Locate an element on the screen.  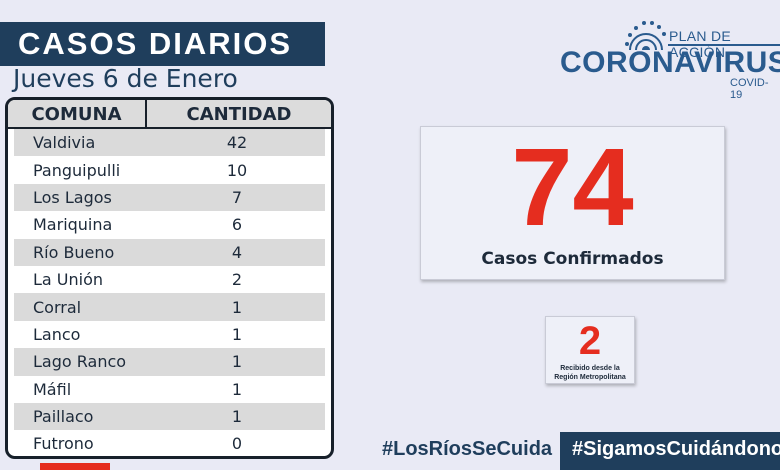
comuna-cell: Mariquina is located at coordinates (73, 225).